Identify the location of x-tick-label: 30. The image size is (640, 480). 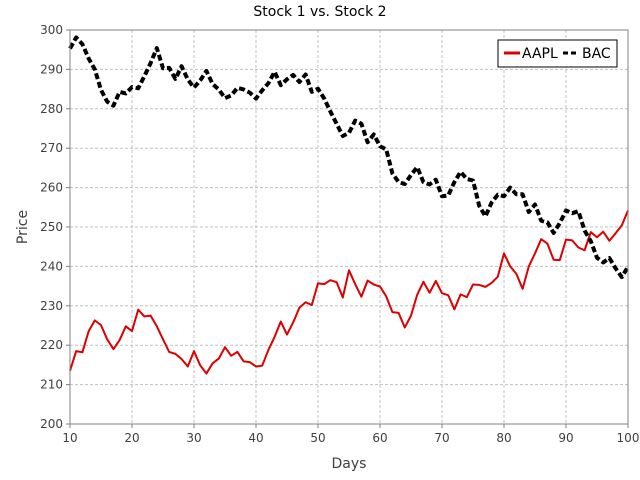
(193, 438).